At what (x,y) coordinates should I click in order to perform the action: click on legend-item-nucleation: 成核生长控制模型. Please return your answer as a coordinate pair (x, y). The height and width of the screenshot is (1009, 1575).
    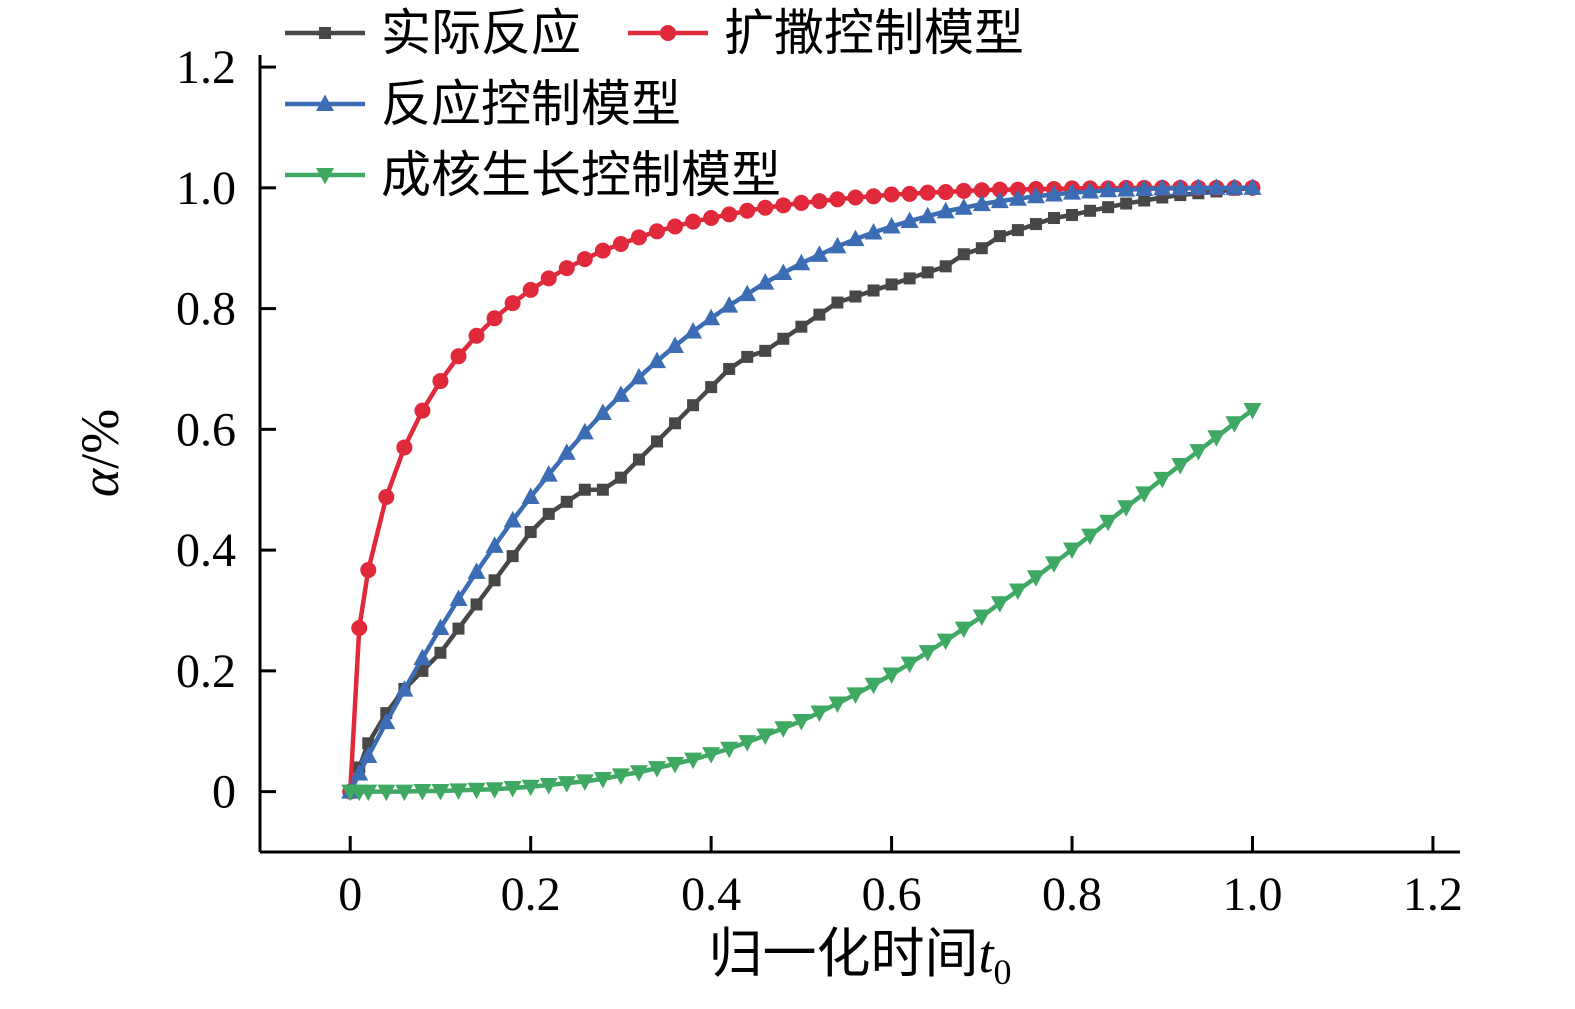
    Looking at the image, I should click on (533, 175).